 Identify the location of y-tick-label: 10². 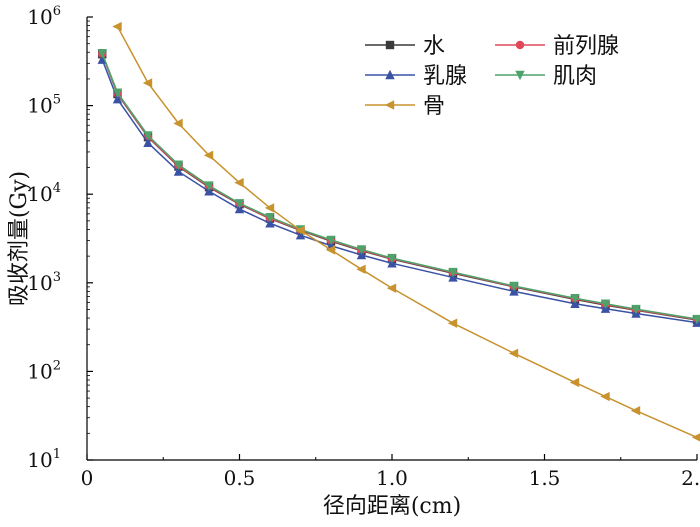
(44, 370).